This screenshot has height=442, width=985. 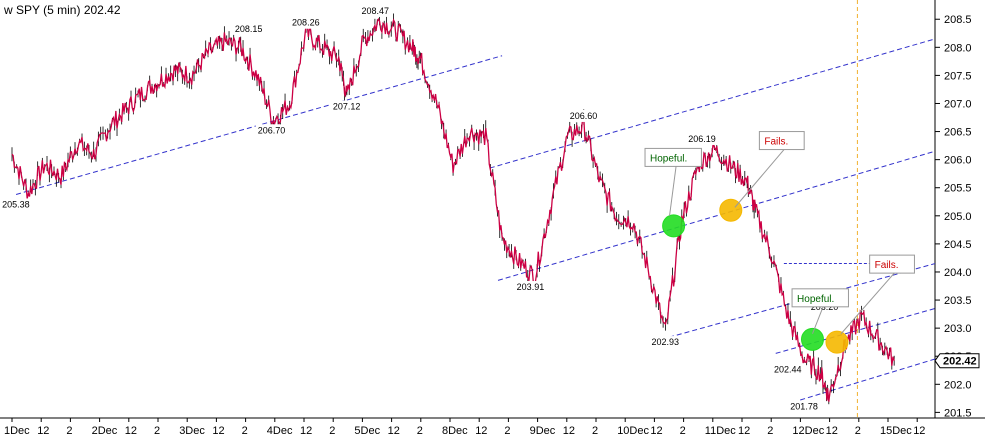 What do you see at coordinates (808, 431) in the screenshot?
I see `x-tick-label: 12Dec` at bounding box center [808, 431].